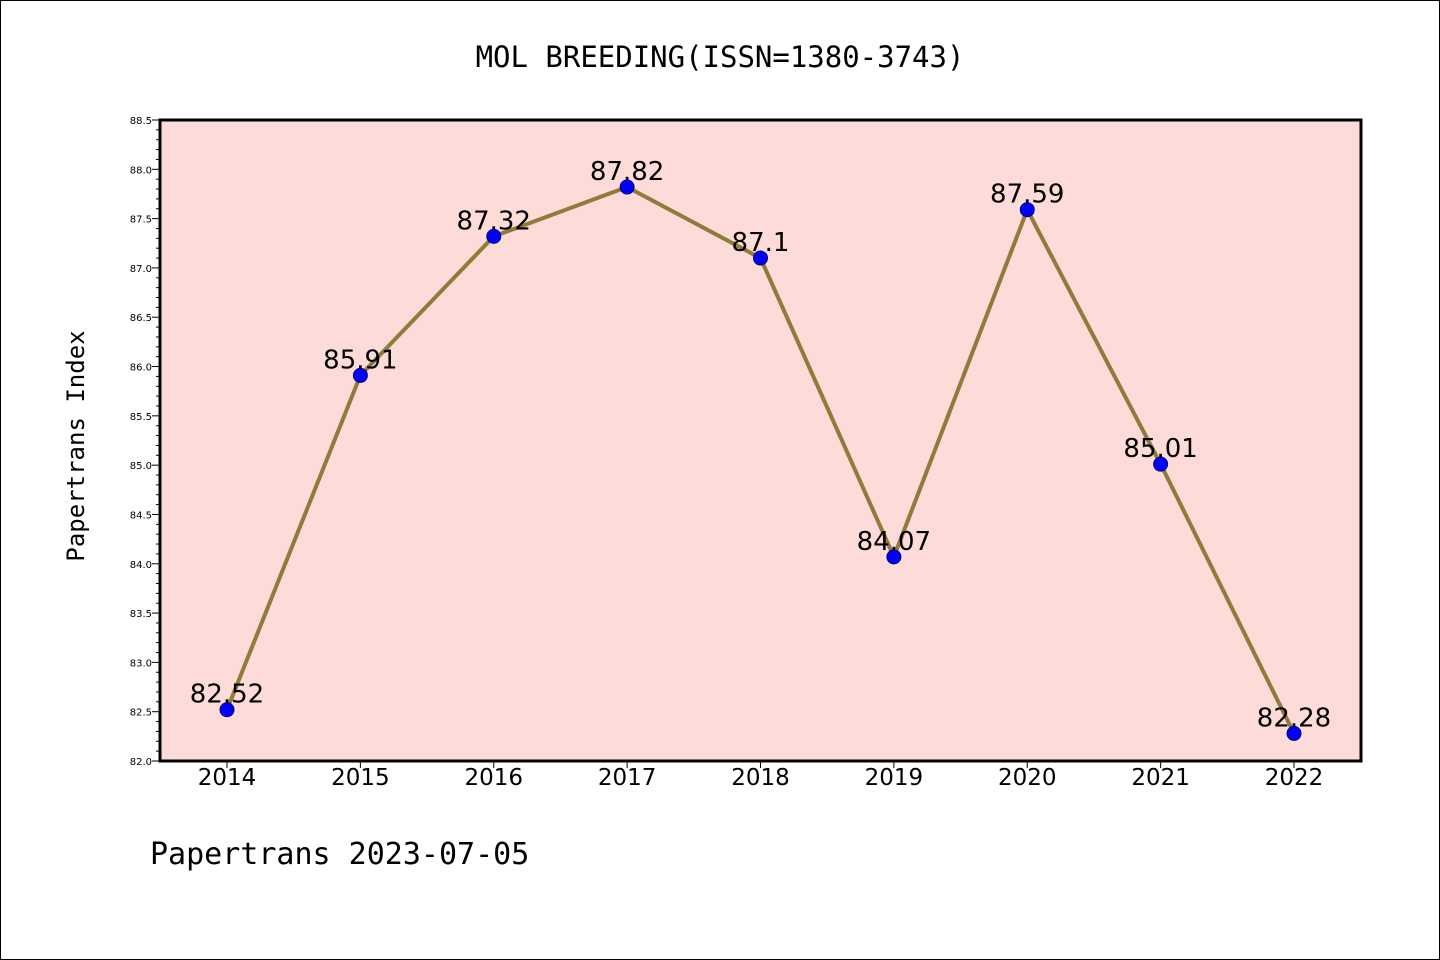  I want to click on x-axis-ticks: 2014 2015 2016 2017 2018 2019 2020 2021 2022, so click(761, 776).